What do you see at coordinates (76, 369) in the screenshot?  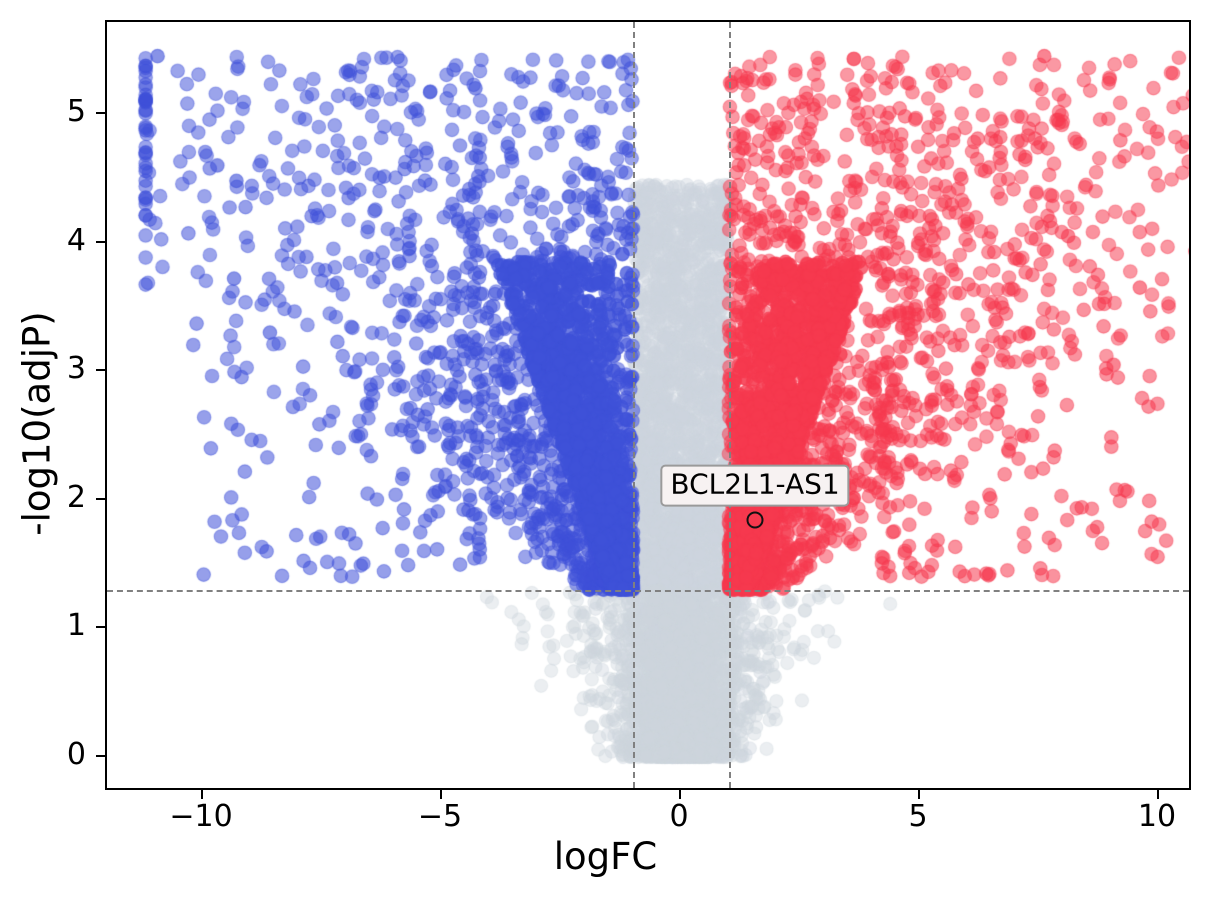 I see `y-tick-label: 3` at bounding box center [76, 369].